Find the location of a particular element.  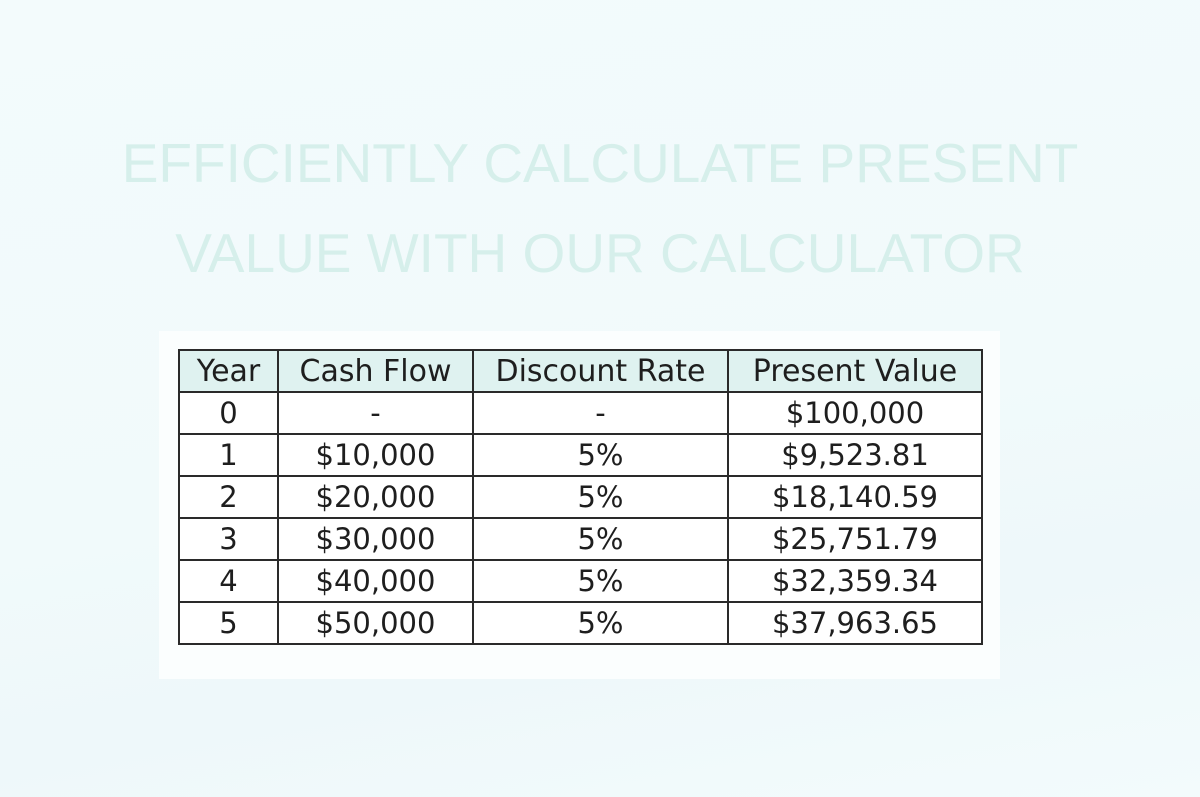

header-cash-flow: Cash Flow is located at coordinates (375, 371).